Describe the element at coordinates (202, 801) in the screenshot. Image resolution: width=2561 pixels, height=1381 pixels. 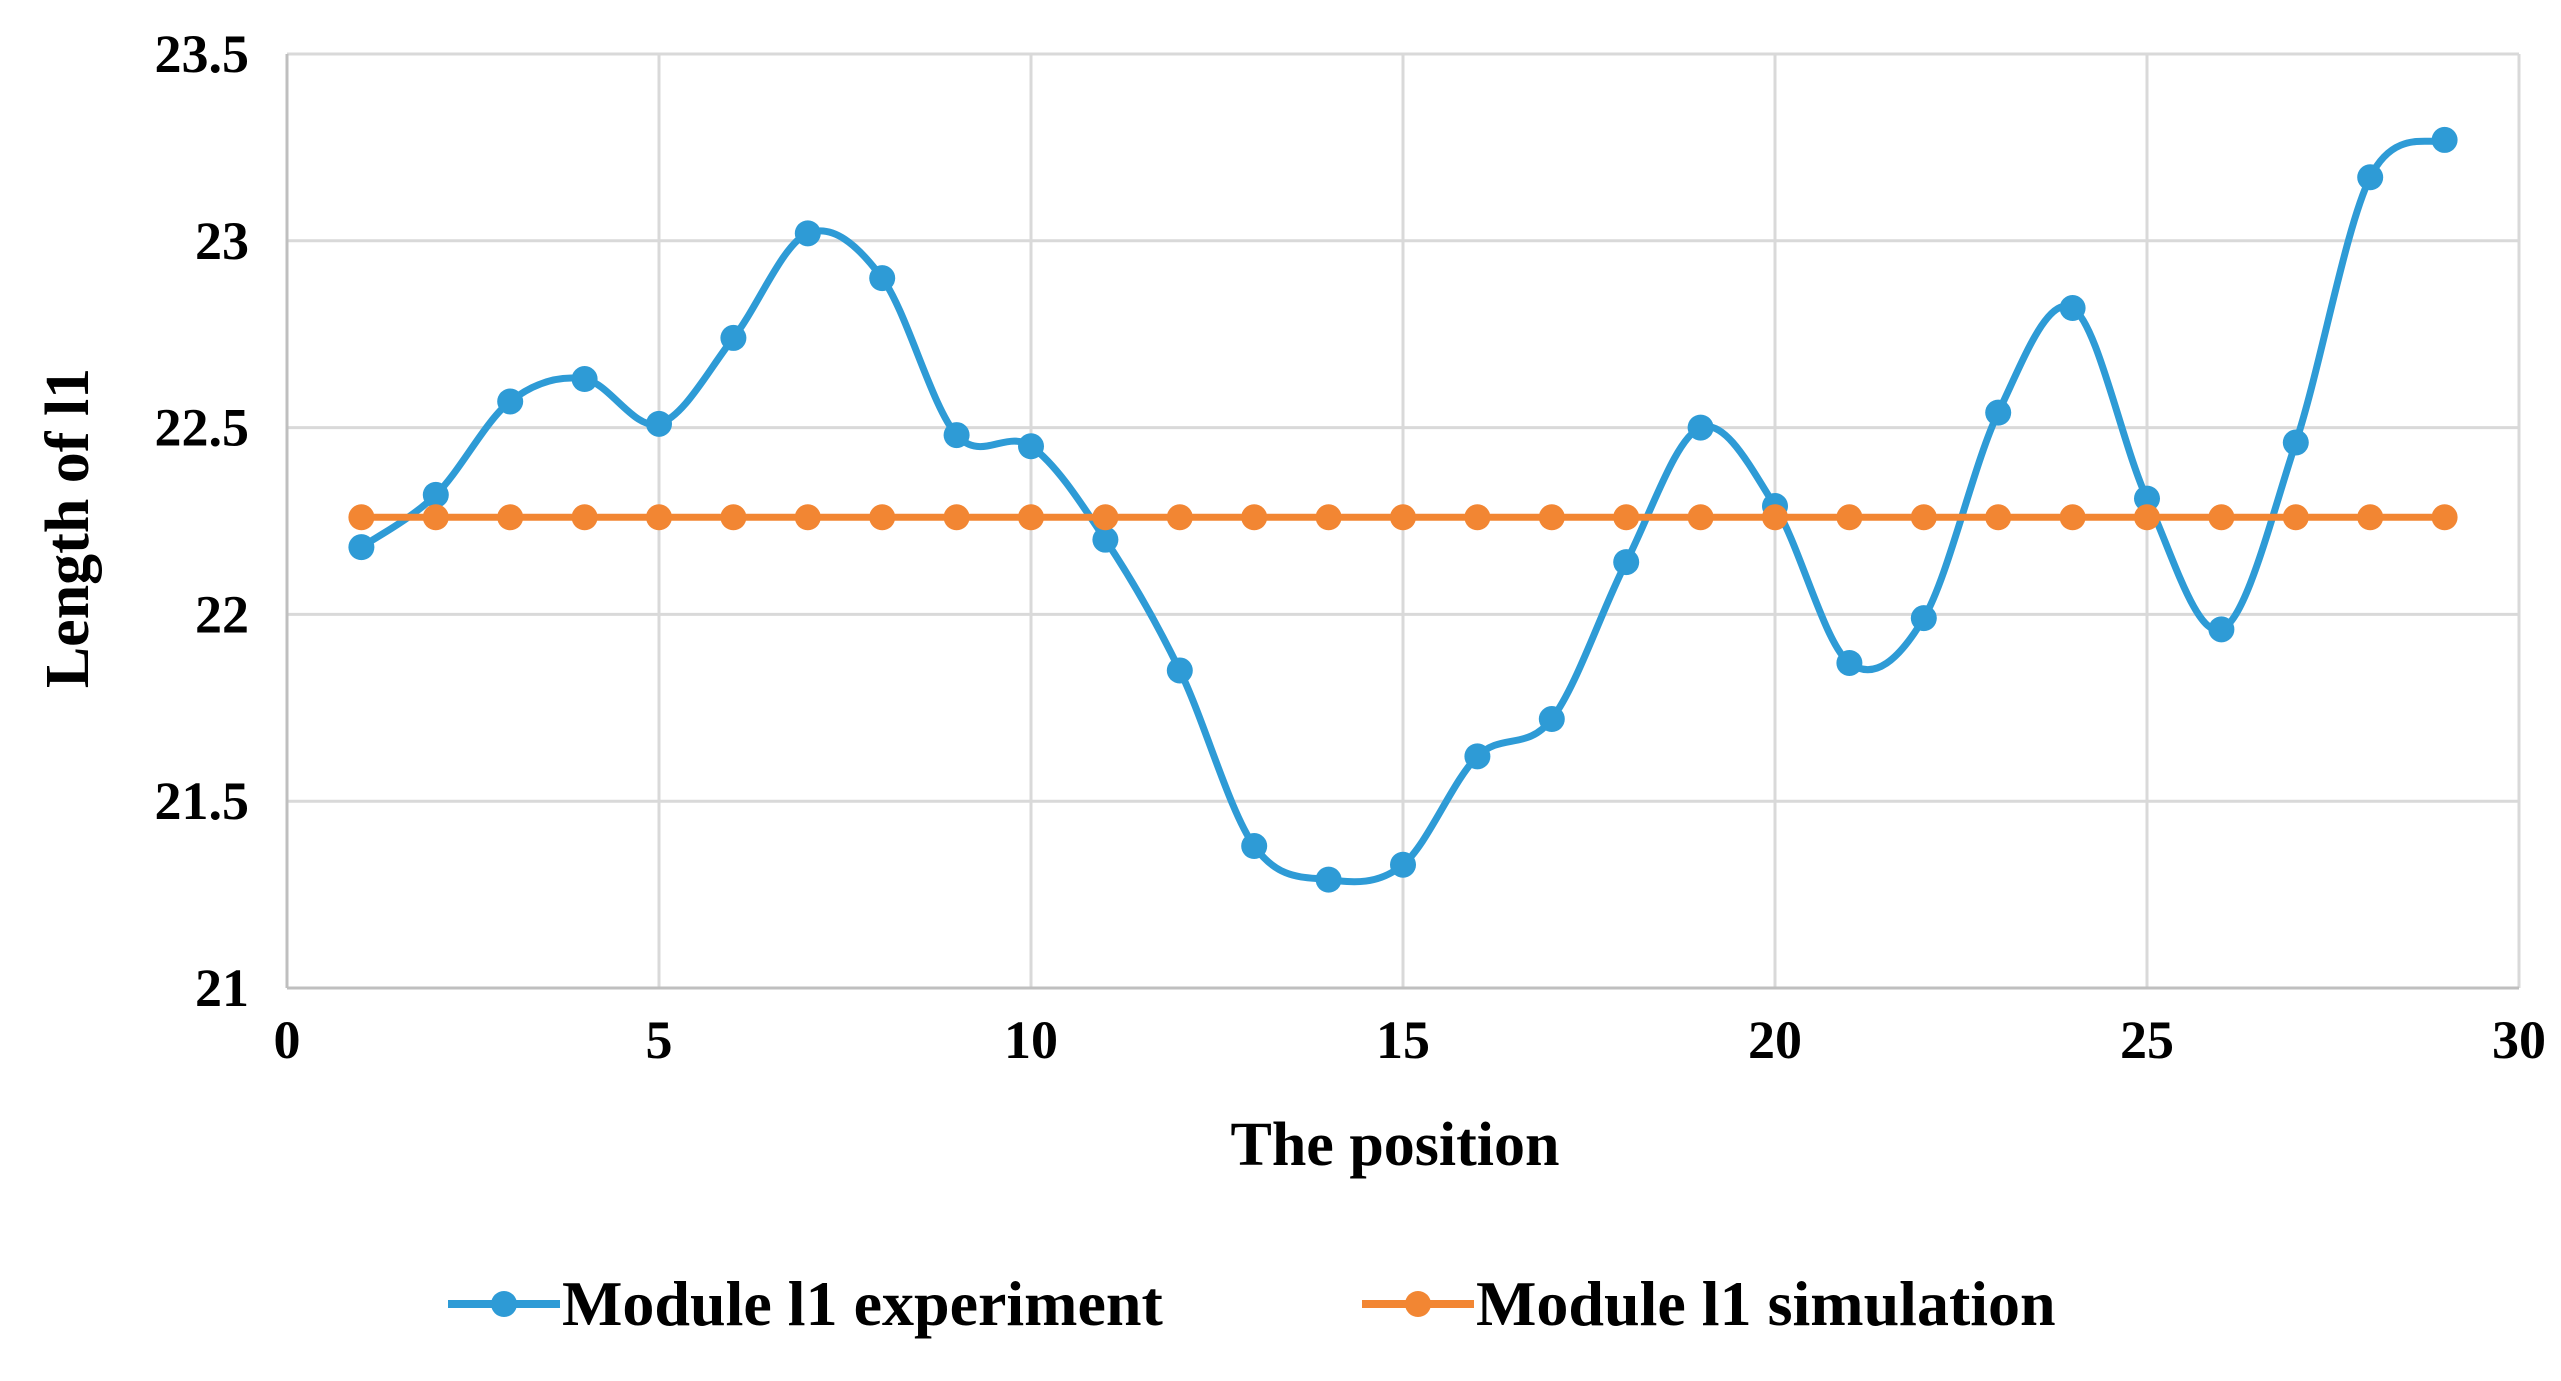
I see `y-tick-label: 21.5` at that location.